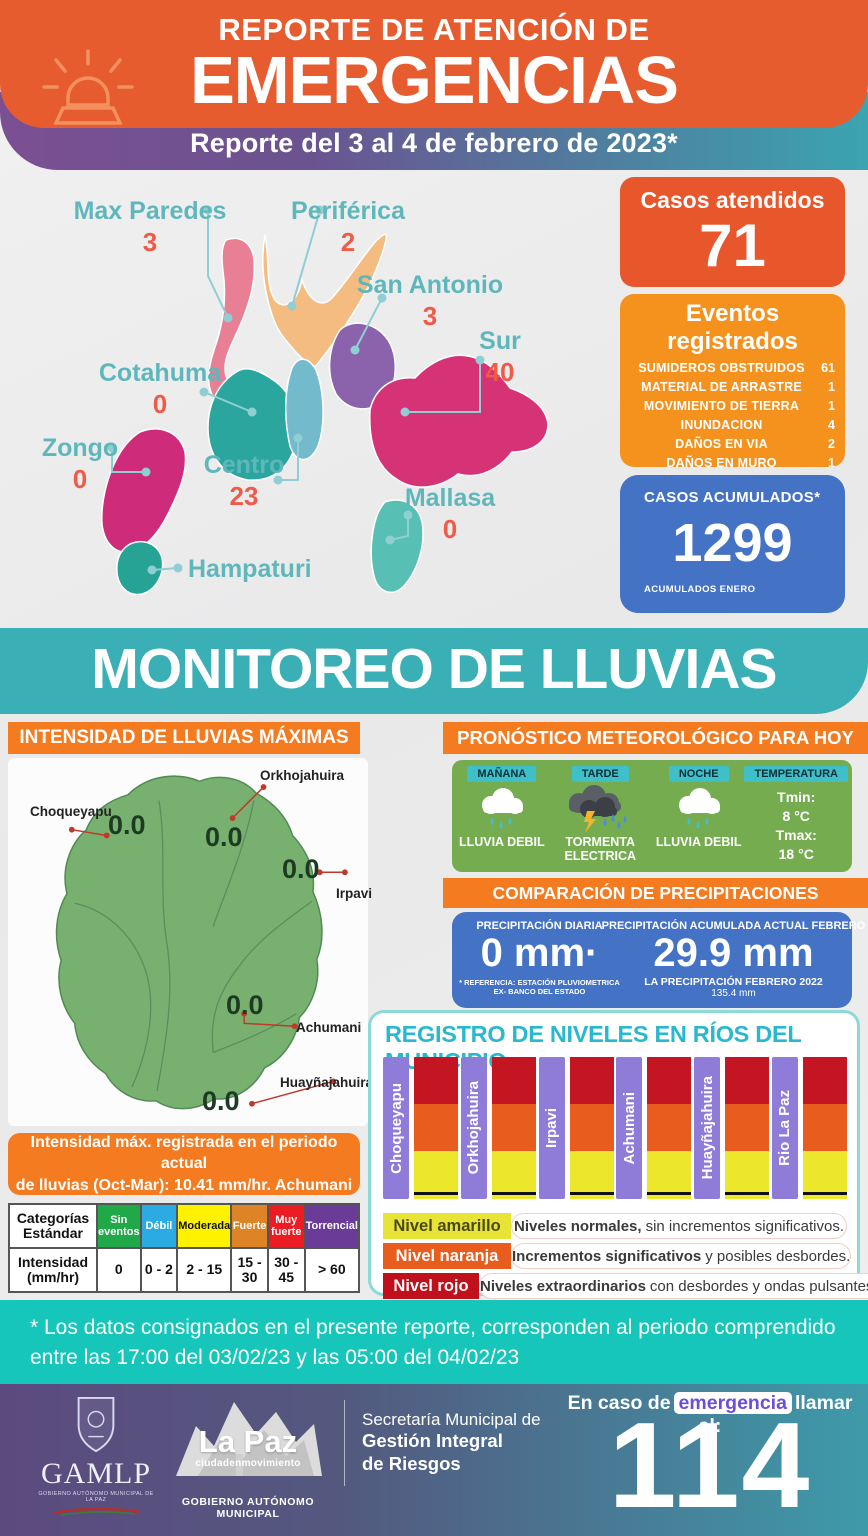 The width and height of the screenshot is (868, 1536). I want to click on station-label-irpavi: Irpavi, so click(354, 893).